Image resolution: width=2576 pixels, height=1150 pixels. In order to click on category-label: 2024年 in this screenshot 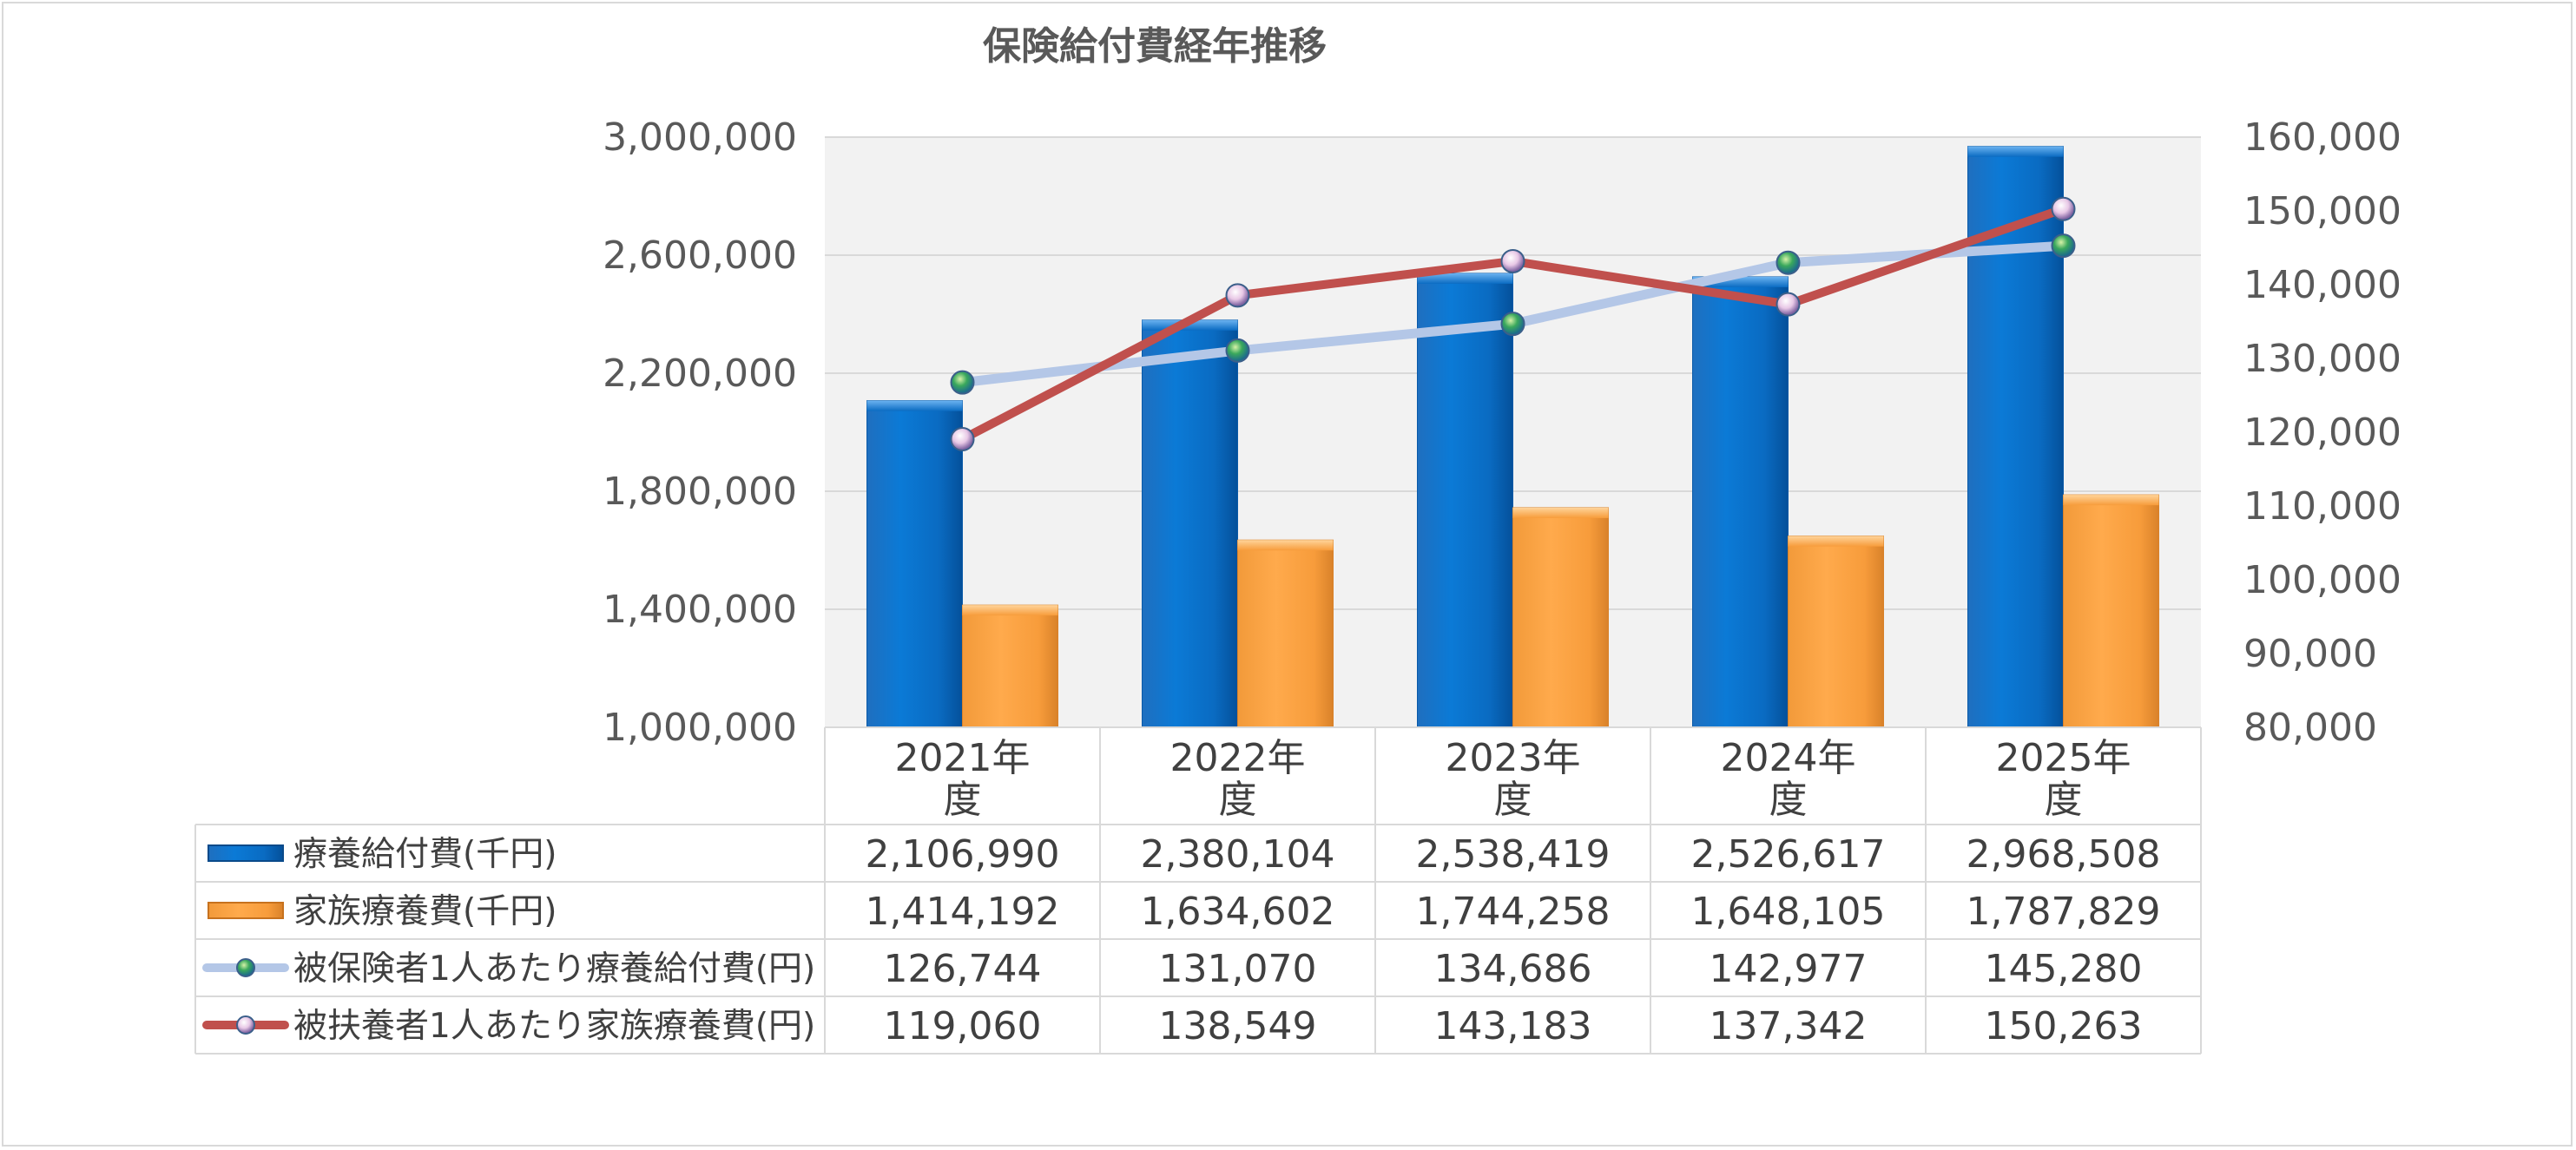, I will do `click(1788, 758)`.